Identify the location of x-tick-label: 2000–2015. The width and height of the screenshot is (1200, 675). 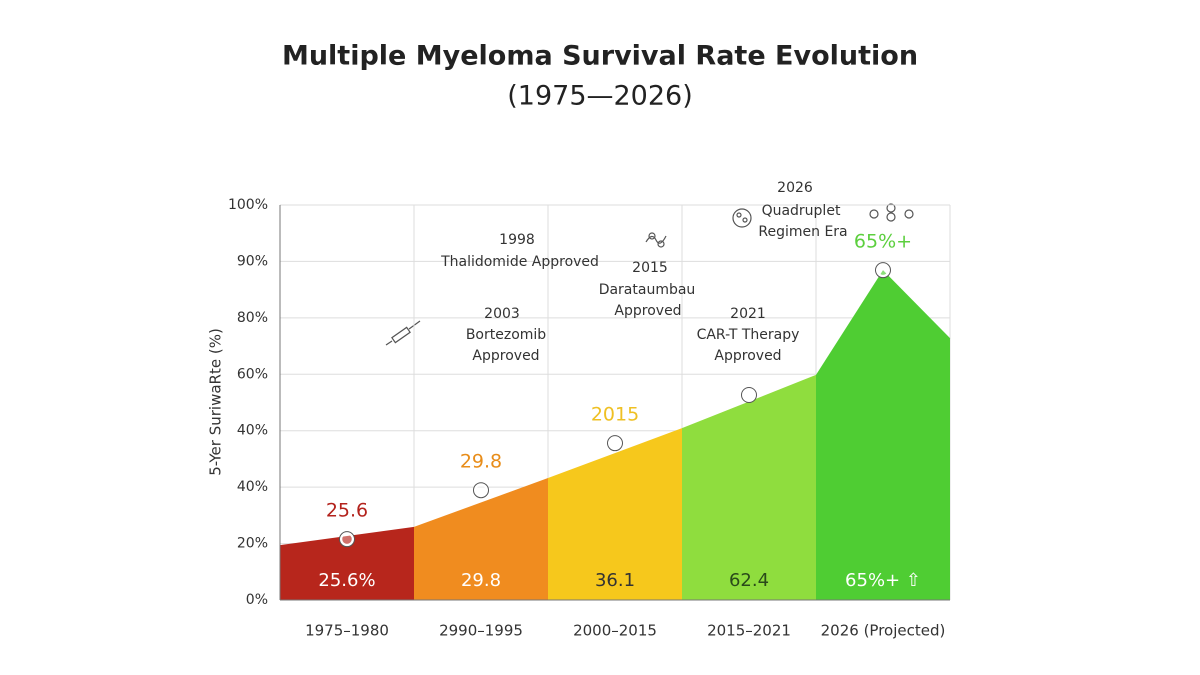
(615, 631).